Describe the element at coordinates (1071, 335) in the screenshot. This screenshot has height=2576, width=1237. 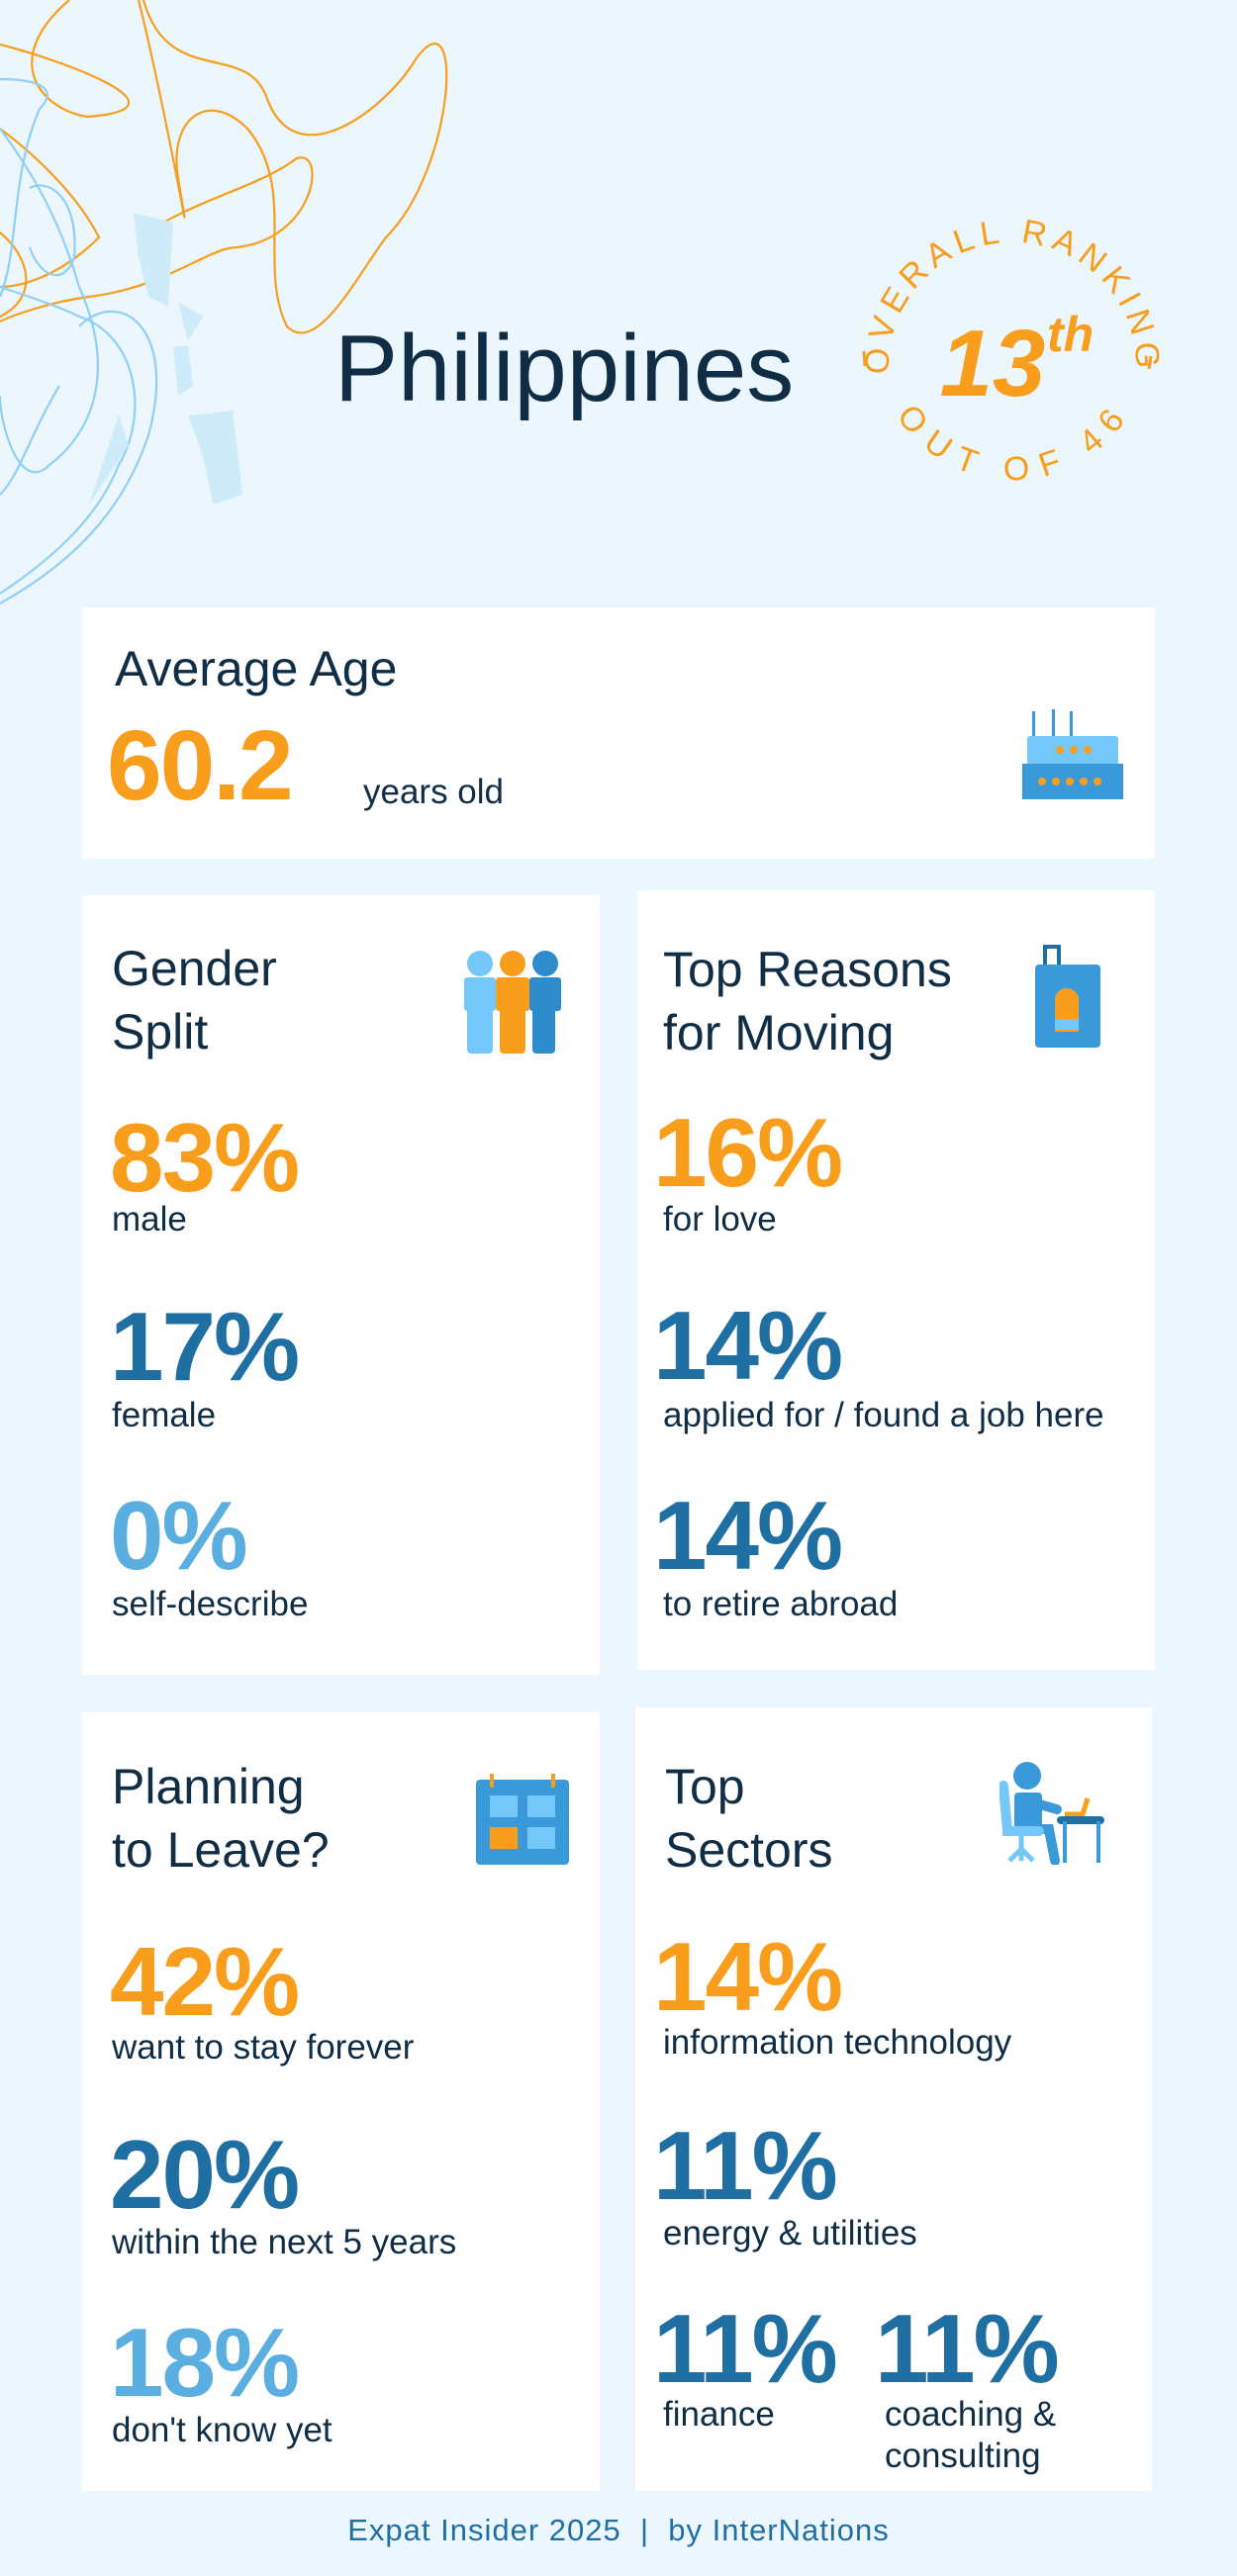
I see `rank-suffix: th` at that location.